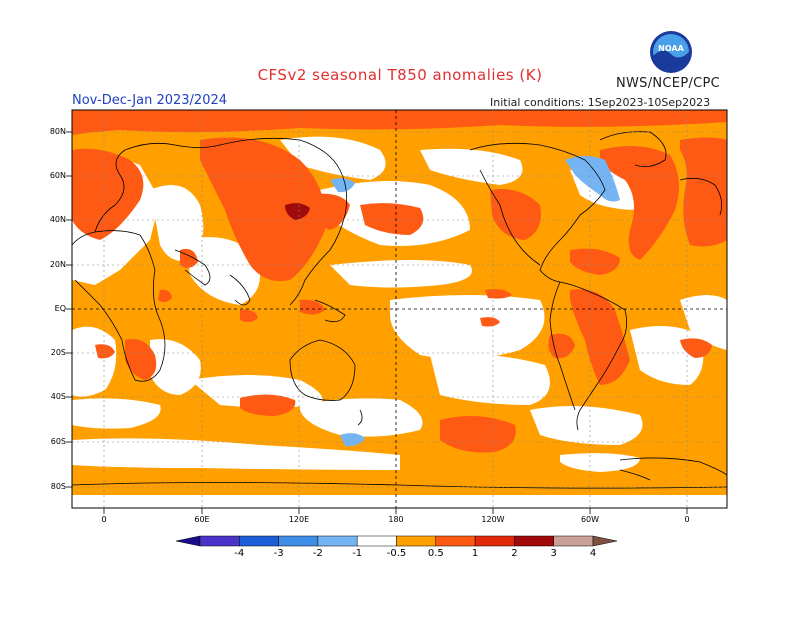  Describe the element at coordinates (58, 441) in the screenshot. I see `lat-label: 60S` at that location.